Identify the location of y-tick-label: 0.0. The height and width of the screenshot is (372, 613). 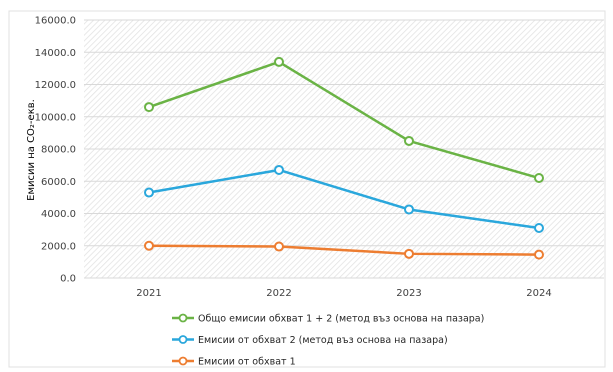
(68, 279).